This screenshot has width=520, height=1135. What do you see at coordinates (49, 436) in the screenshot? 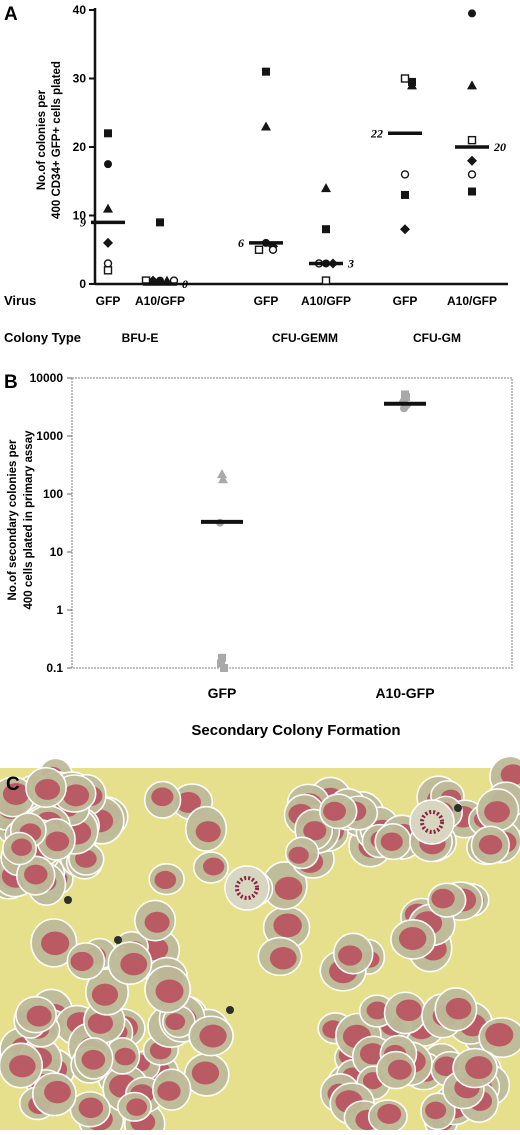
I see `y-tick-label: 1000` at bounding box center [49, 436].